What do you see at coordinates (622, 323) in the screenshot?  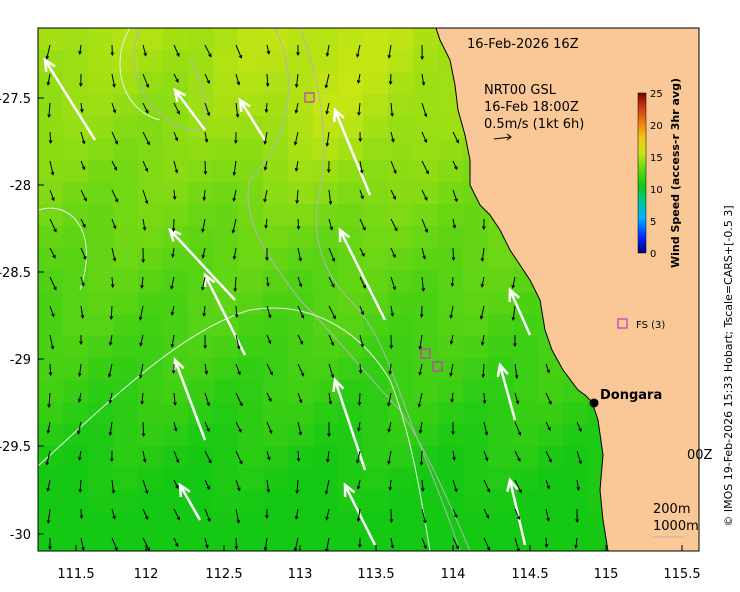 I see `fs-station-marker` at bounding box center [622, 323].